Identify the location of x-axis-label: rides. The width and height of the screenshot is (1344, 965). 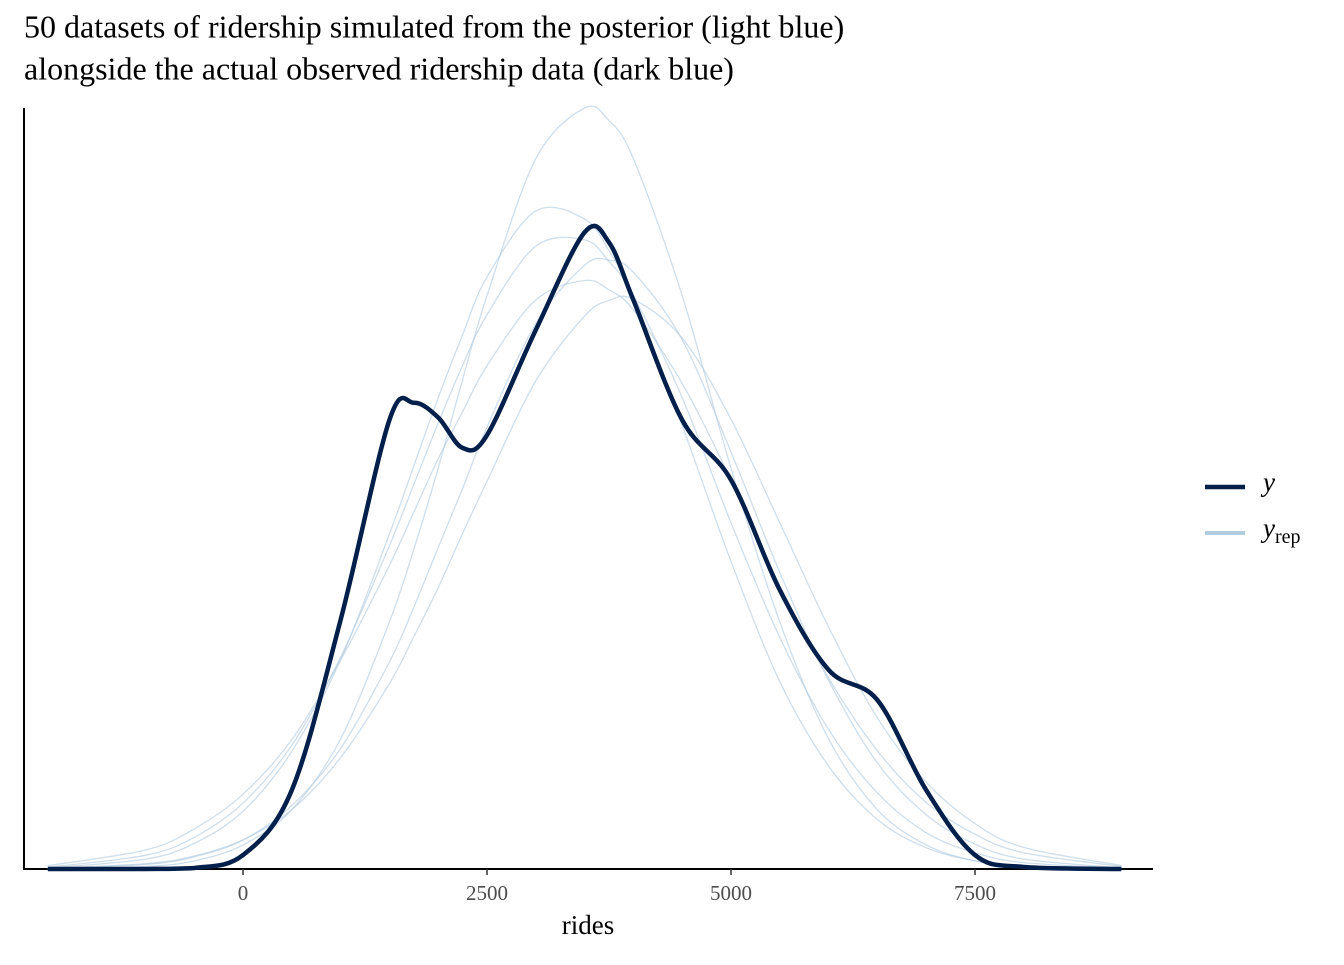
(588, 925).